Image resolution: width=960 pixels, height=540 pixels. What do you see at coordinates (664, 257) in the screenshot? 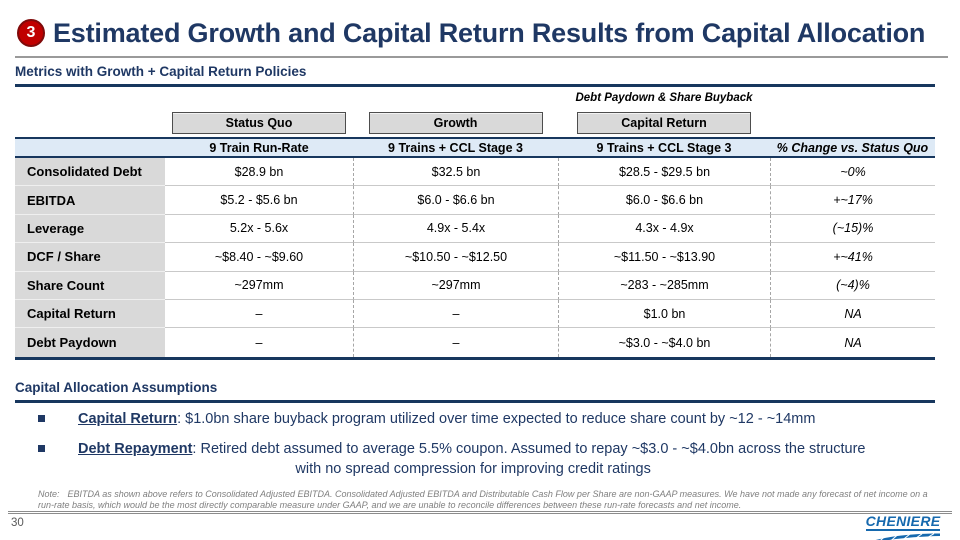
I see `metric-value-cell: ~$11.50 - ~$13.90` at bounding box center [664, 257].